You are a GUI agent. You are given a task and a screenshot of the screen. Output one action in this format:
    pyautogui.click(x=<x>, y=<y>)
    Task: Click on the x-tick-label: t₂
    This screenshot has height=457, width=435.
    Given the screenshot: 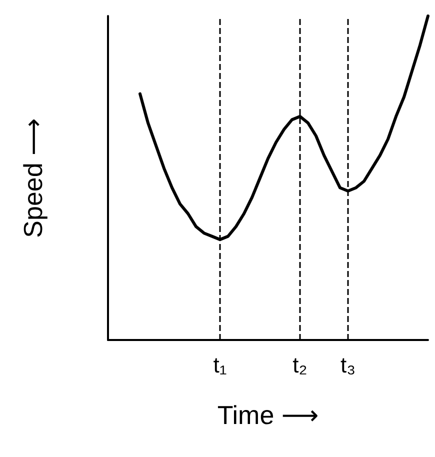 What is the action you would take?
    pyautogui.click(x=300, y=365)
    